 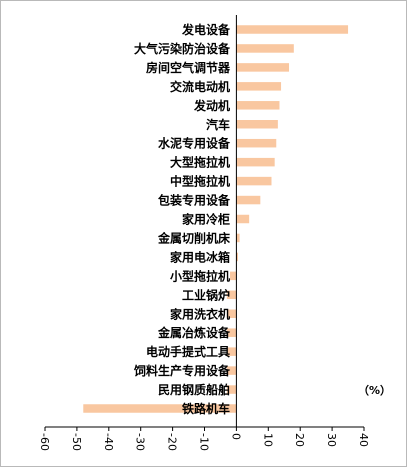 What do you see at coordinates (211, 105) in the screenshot?
I see `category-label: 发动机` at bounding box center [211, 105].